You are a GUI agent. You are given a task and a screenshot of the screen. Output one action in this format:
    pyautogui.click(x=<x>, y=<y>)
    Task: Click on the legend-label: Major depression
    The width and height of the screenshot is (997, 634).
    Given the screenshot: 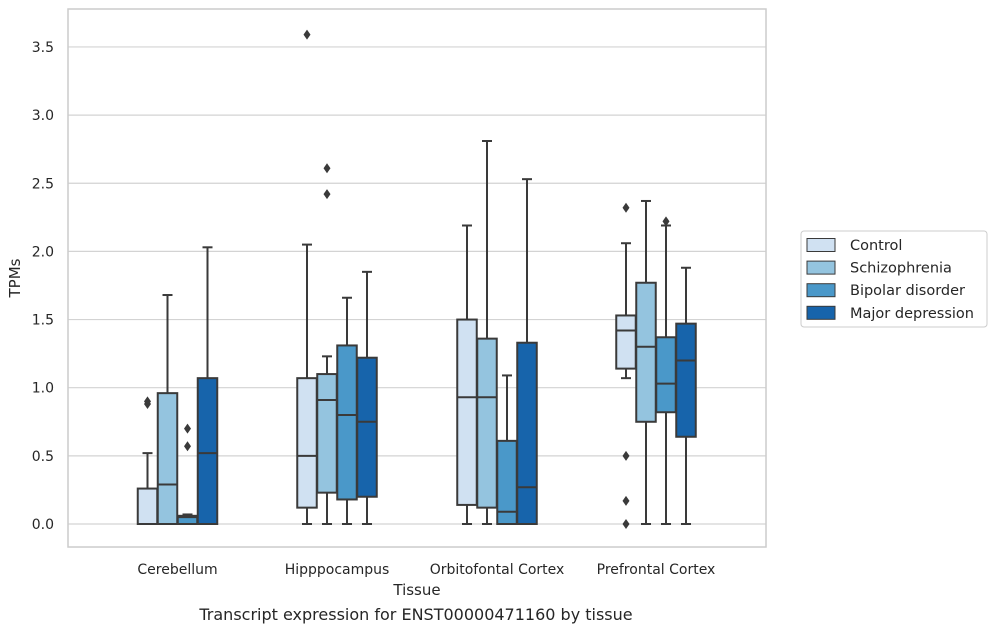 What is the action you would take?
    pyautogui.click(x=912, y=314)
    